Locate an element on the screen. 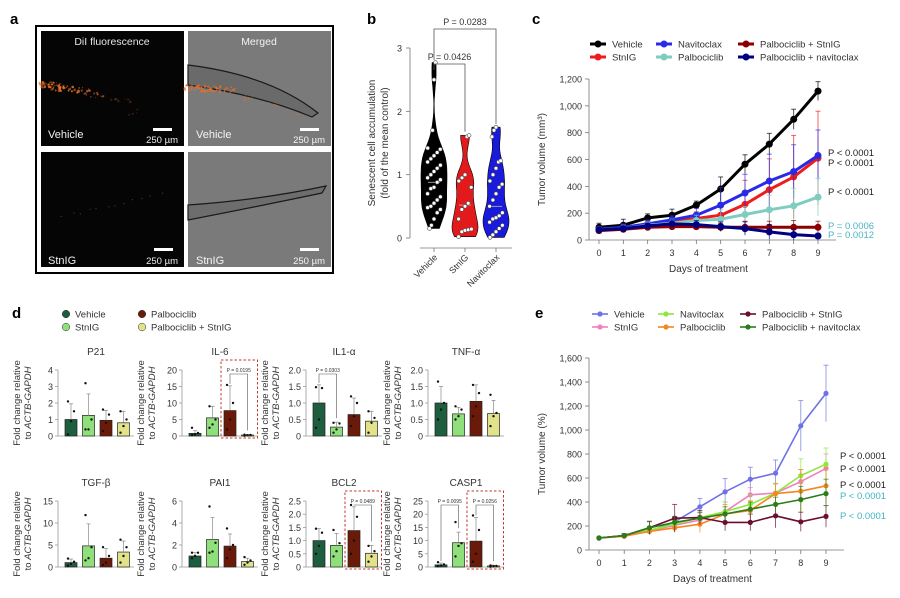 The height and width of the screenshot is (598, 900). legend-item-stnig: StnIG is located at coordinates (613, 58).